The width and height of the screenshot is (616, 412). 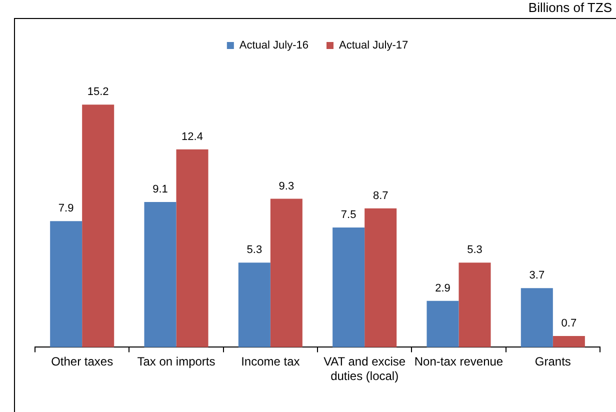 I want to click on data-label: 12.4, so click(x=192, y=136).